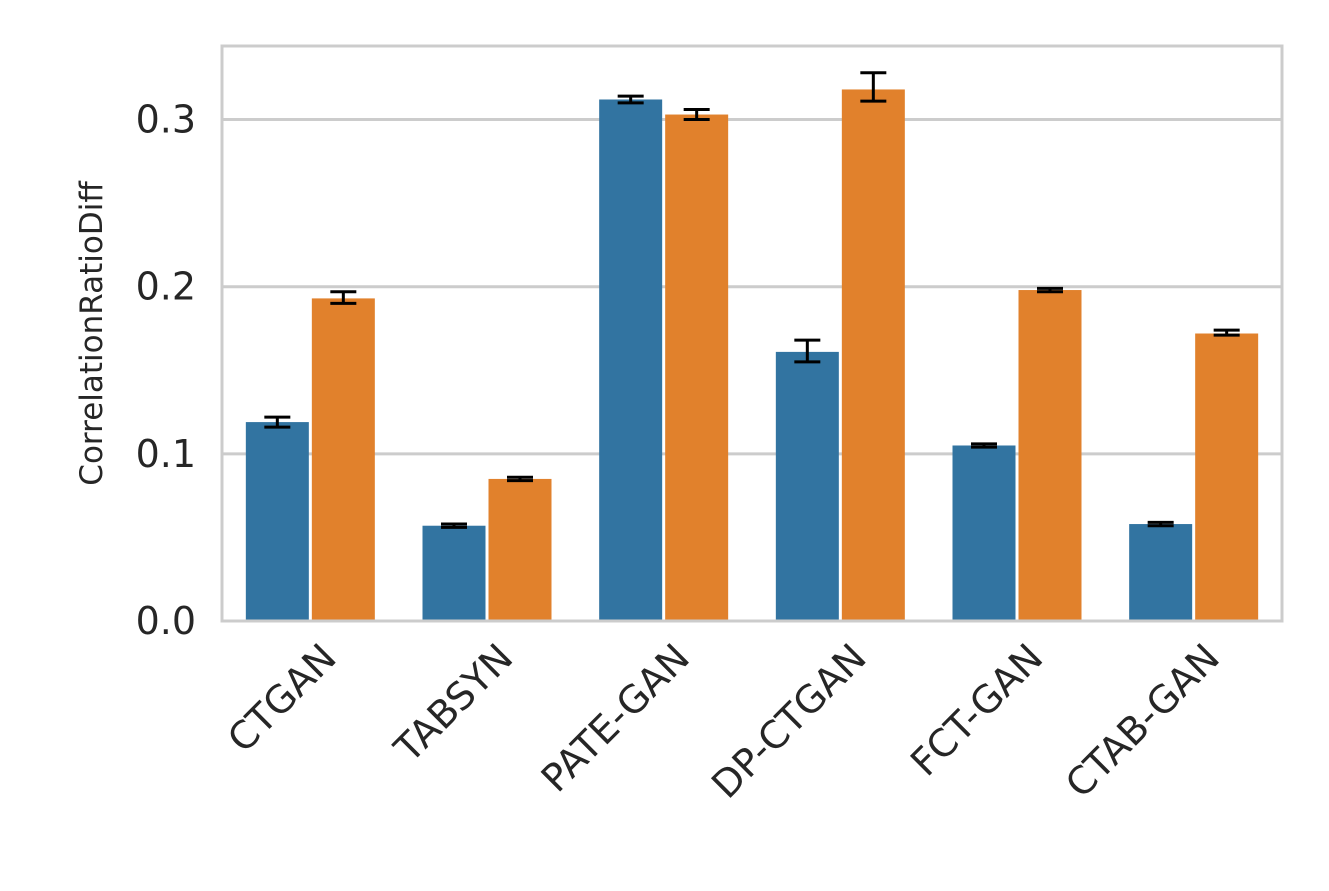 The width and height of the screenshot is (1329, 891). What do you see at coordinates (615, 717) in the screenshot?
I see `x-tick-label: PATE-GAN` at bounding box center [615, 717].